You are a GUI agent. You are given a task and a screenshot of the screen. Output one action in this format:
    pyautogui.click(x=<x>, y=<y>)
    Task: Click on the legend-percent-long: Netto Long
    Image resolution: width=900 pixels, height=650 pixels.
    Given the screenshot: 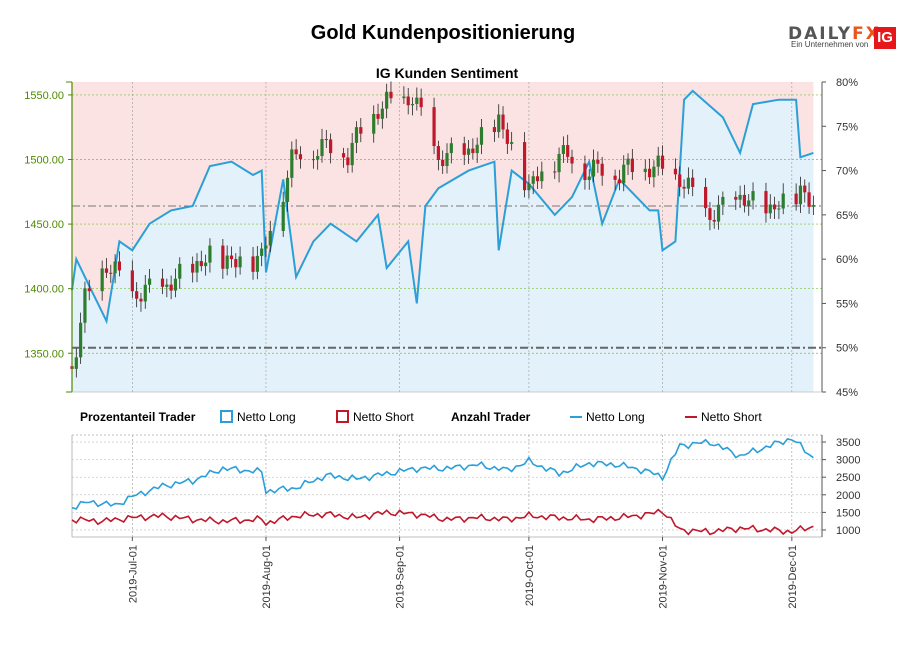 What is the action you would take?
    pyautogui.click(x=258, y=417)
    